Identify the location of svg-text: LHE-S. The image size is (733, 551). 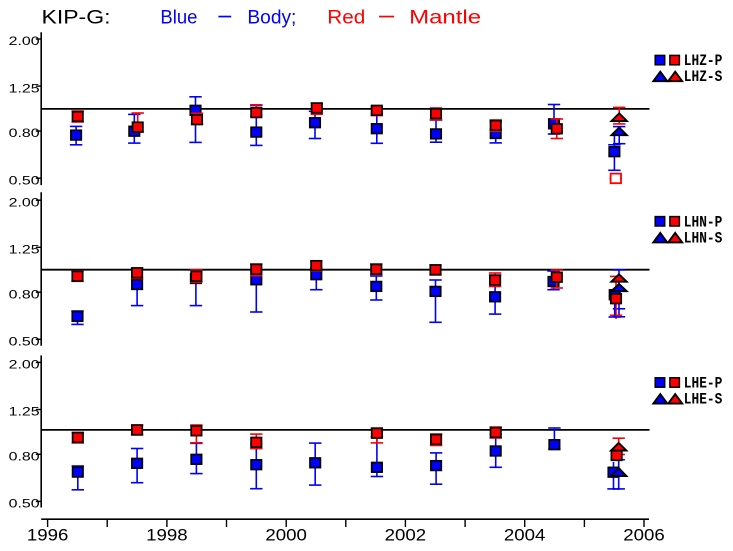
(703, 400).